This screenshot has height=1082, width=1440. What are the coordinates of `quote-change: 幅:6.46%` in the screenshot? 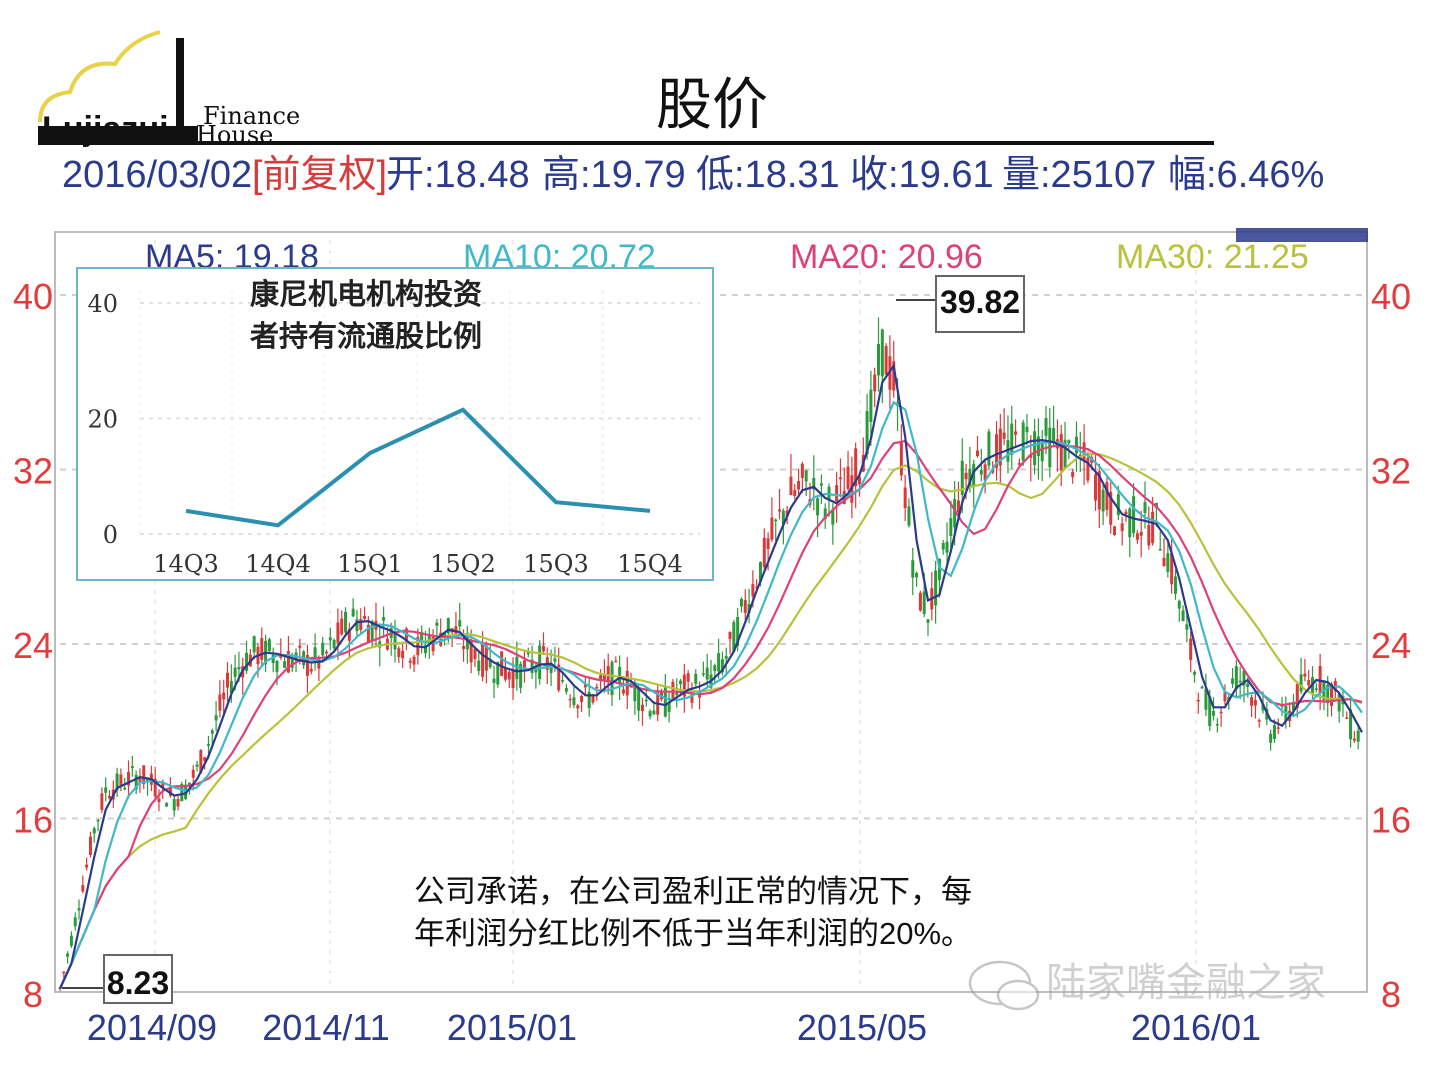 It's located at (1246, 175).